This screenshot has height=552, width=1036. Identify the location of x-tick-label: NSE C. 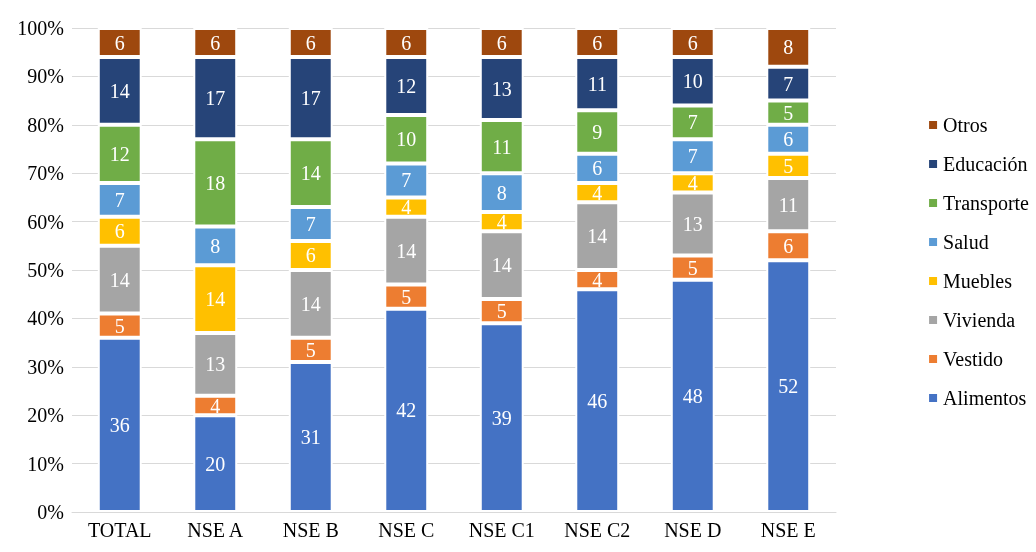
(406, 530).